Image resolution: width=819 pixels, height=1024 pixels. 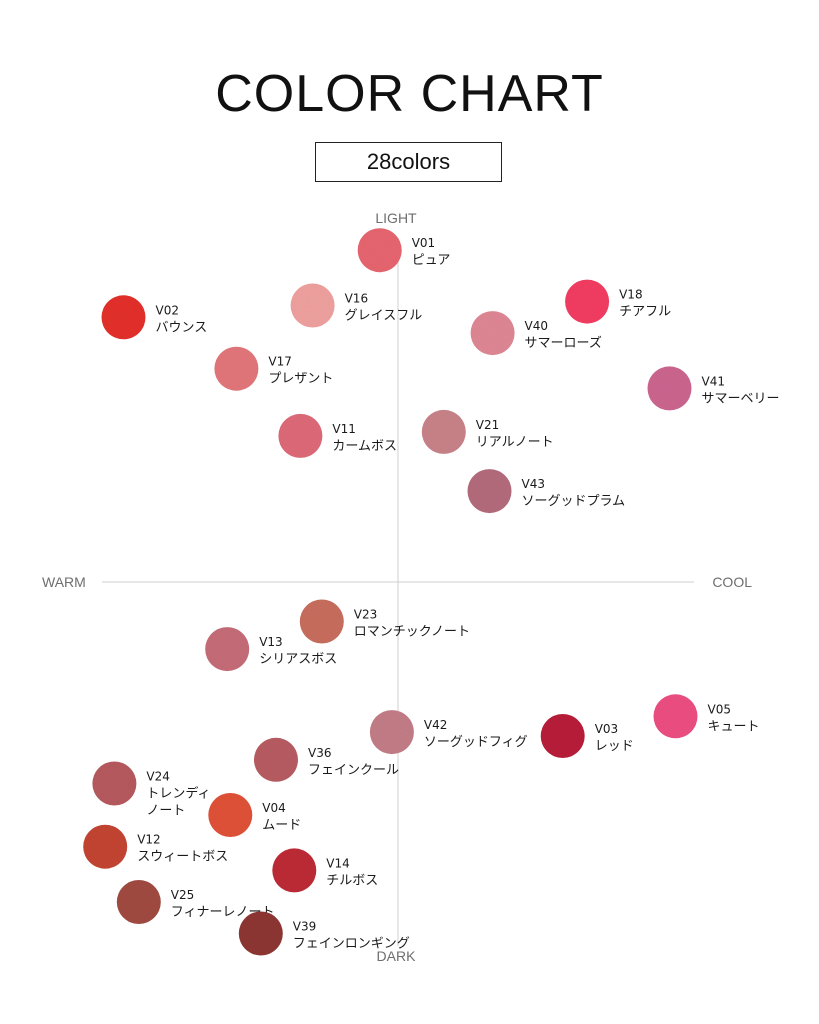 I want to click on color-name-label: レッド, so click(x=614, y=746).